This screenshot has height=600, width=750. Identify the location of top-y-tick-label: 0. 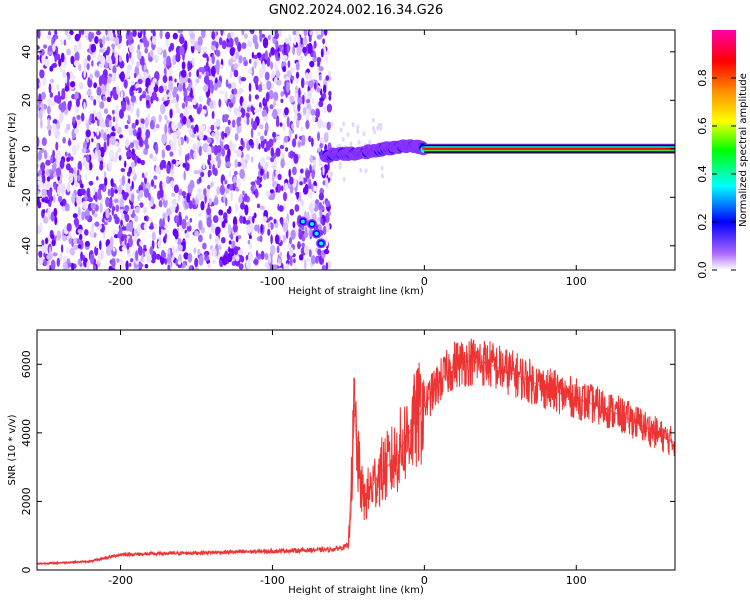
(26, 148).